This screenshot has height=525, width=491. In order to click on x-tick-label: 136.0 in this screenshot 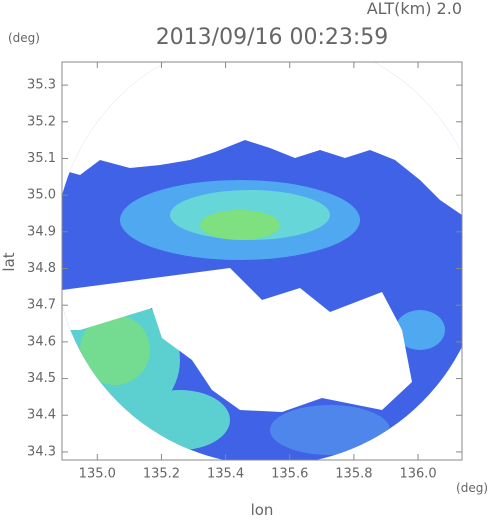, I will do `click(417, 474)`.